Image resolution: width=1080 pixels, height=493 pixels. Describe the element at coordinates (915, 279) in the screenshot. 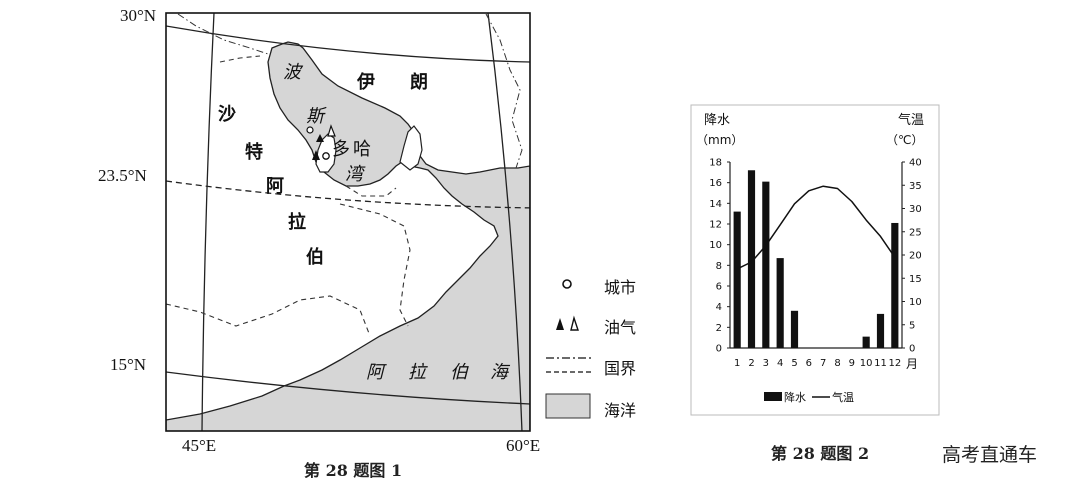

I see `right-tick-label: 15` at that location.